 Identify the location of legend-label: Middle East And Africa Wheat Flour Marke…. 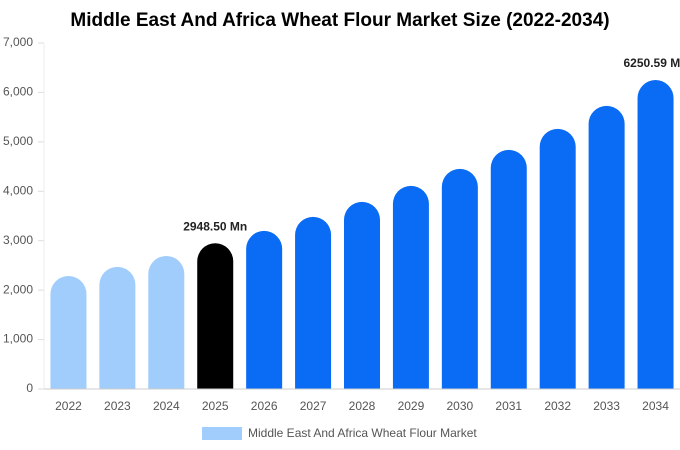
(362, 433).